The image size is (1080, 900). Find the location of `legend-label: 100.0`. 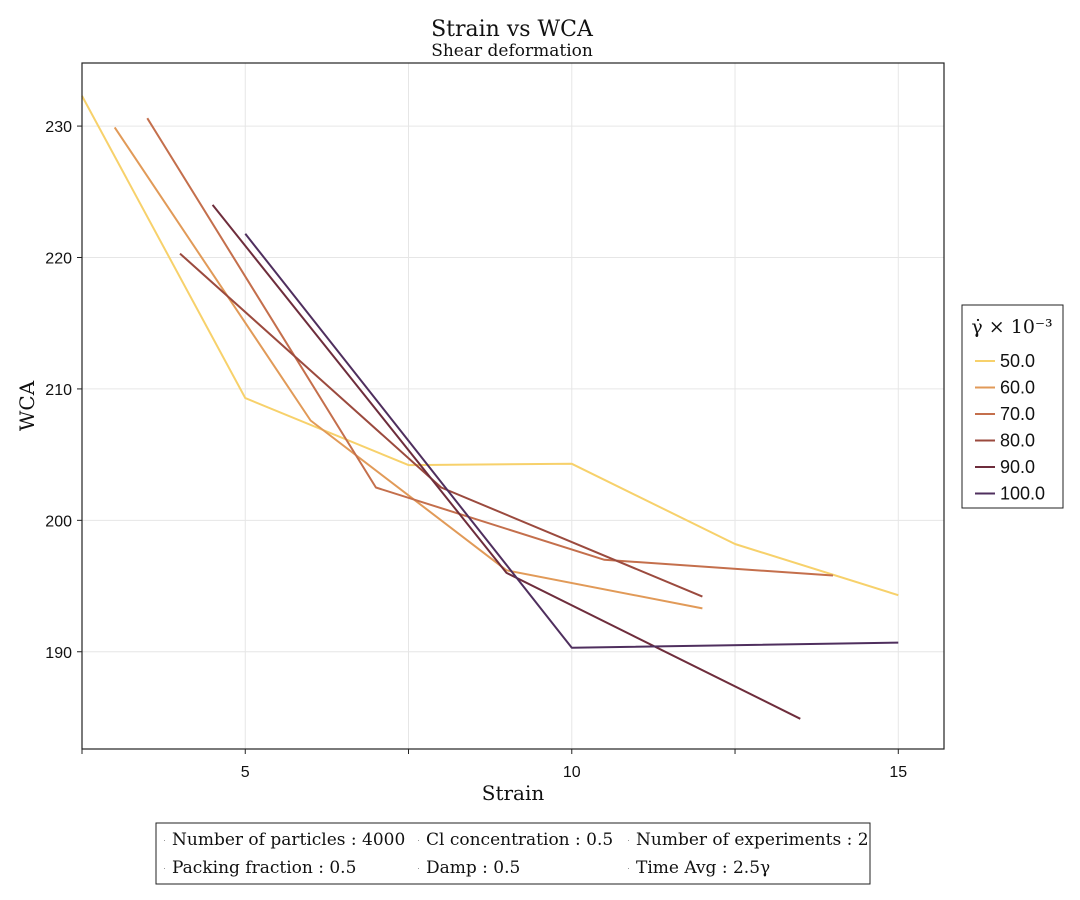

legend-label: 100.0 is located at coordinates (1022, 494).